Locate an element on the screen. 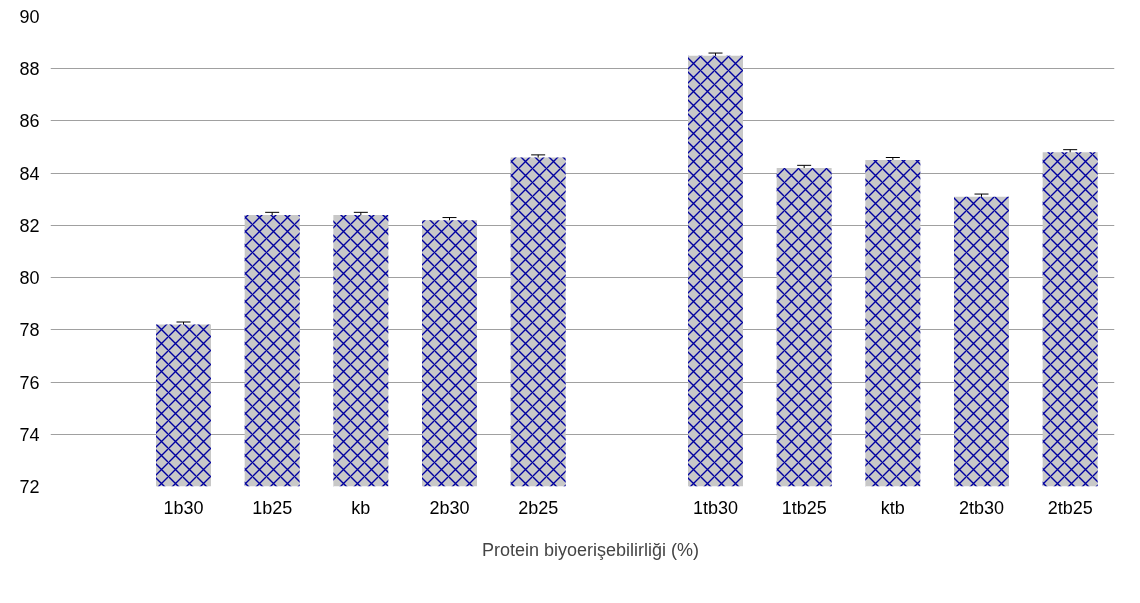  x-tick-label: 1tb30 is located at coordinates (715, 507).